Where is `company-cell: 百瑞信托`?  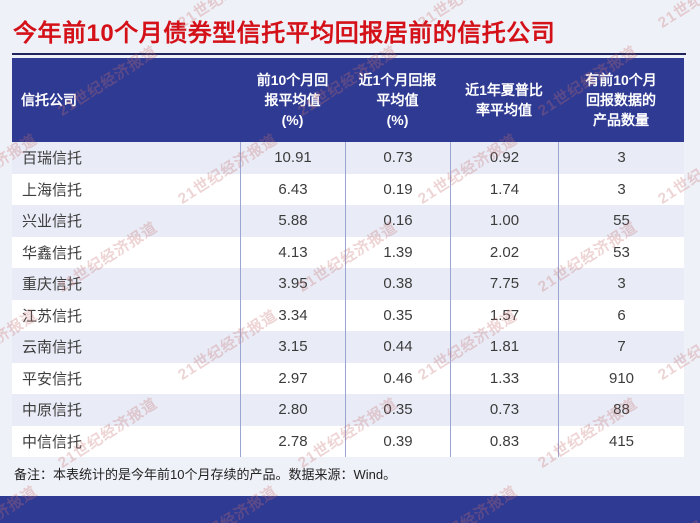
company-cell: 百瑞信托 is located at coordinates (52, 159).